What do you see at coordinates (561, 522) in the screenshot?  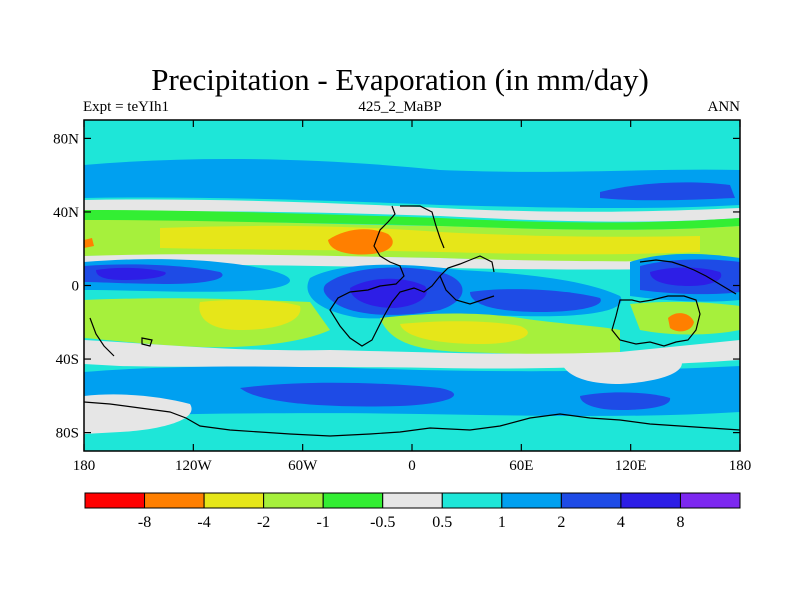 I see `colorbar-label: 2` at bounding box center [561, 522].